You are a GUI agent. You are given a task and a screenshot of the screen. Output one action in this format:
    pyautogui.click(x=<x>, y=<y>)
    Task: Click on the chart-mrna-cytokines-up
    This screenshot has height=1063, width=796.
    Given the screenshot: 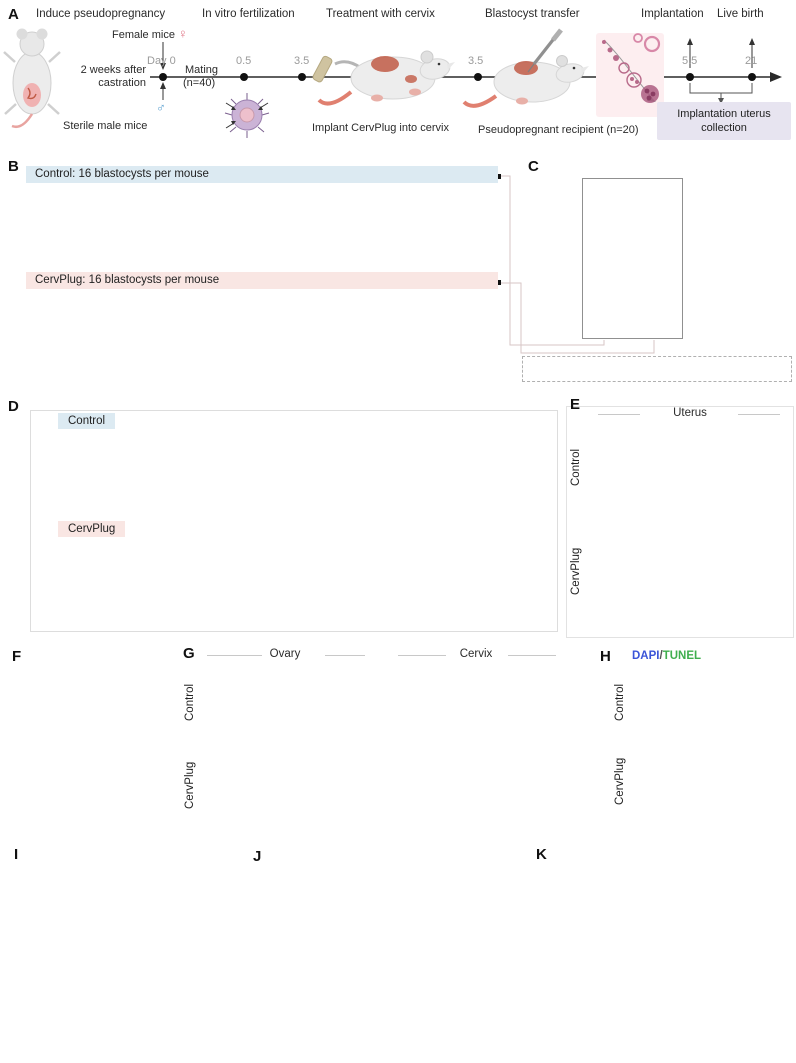 What is the action you would take?
    pyautogui.click(x=389, y=952)
    